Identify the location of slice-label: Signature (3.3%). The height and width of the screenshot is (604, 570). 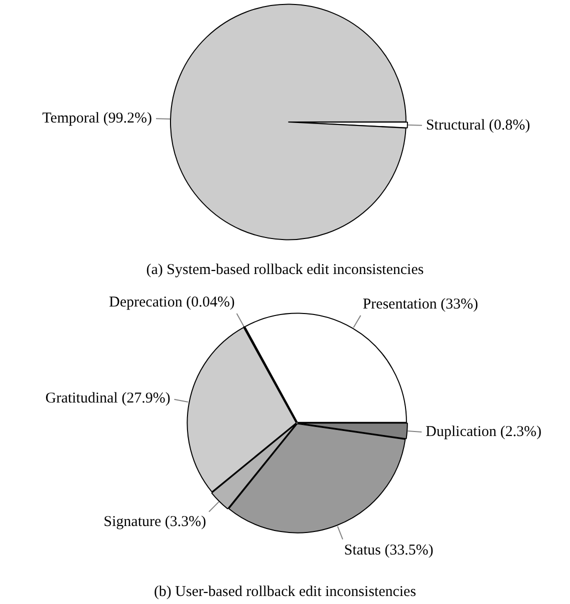
(155, 522).